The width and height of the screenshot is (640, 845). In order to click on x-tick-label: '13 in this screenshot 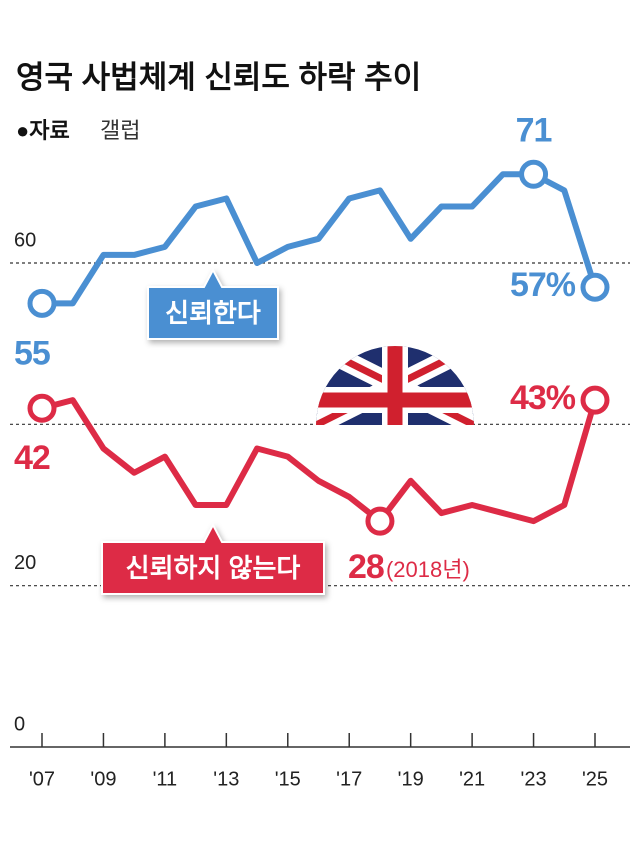, I will do `click(226, 779)`.